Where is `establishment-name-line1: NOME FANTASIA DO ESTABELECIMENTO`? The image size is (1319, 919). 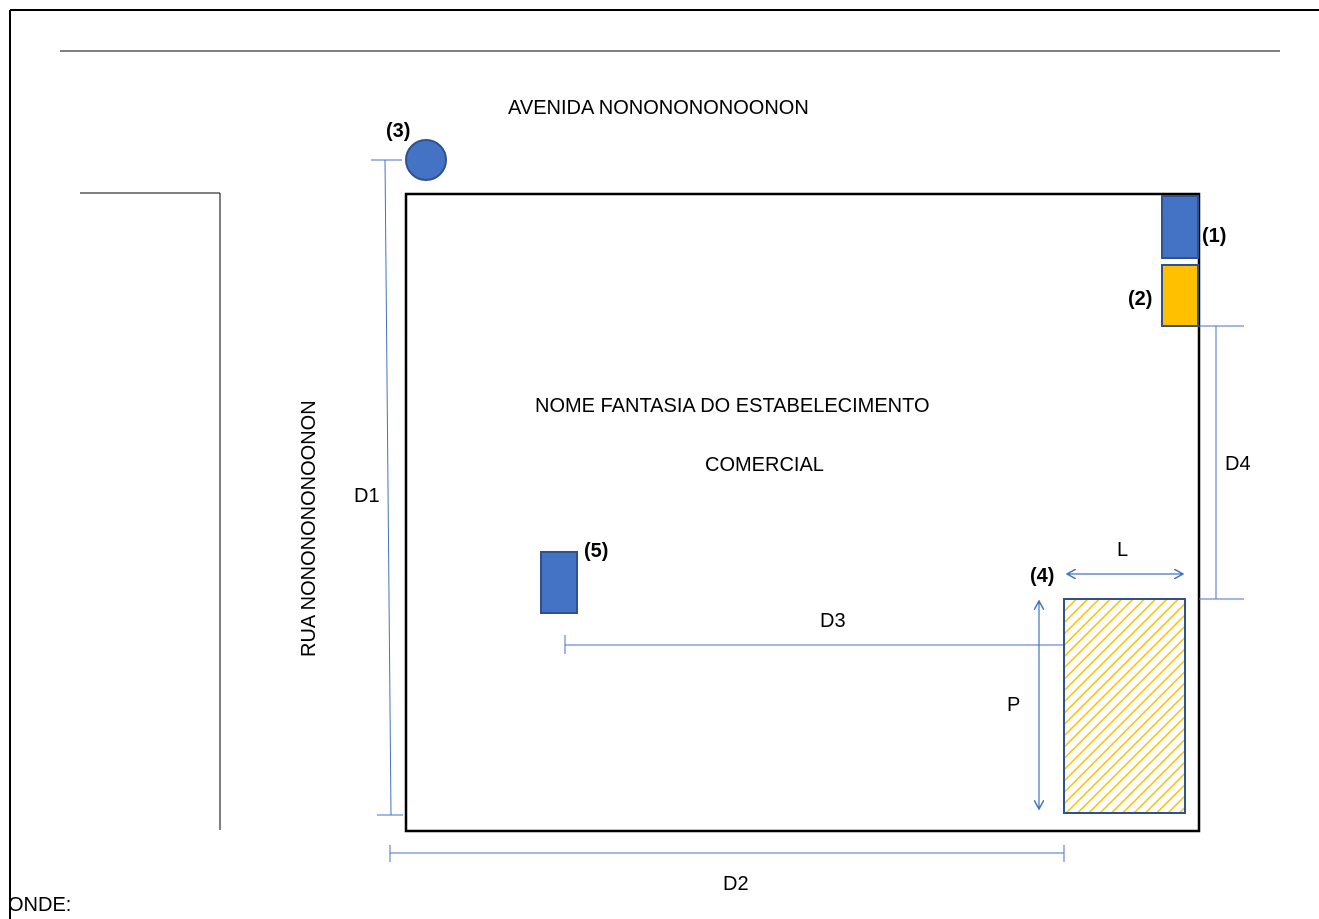 establishment-name-line1: NOME FANTASIA DO ESTABELECIMENTO is located at coordinates (732, 406).